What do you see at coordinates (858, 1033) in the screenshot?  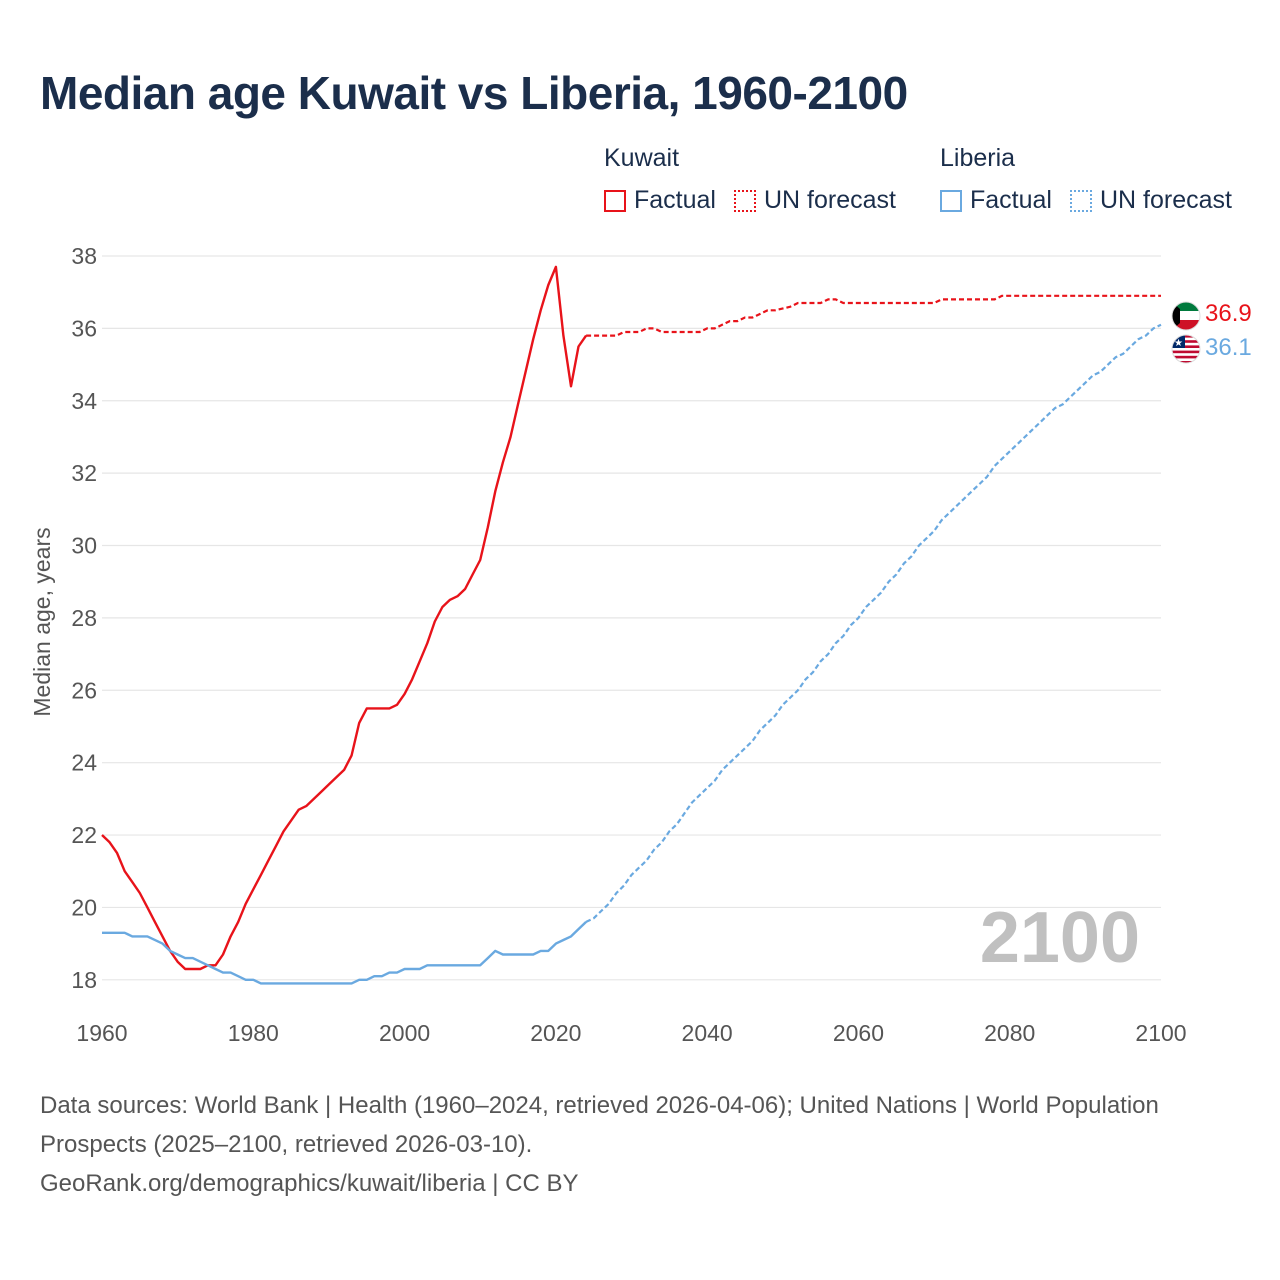 I see `x-tick-label: 2060` at bounding box center [858, 1033].